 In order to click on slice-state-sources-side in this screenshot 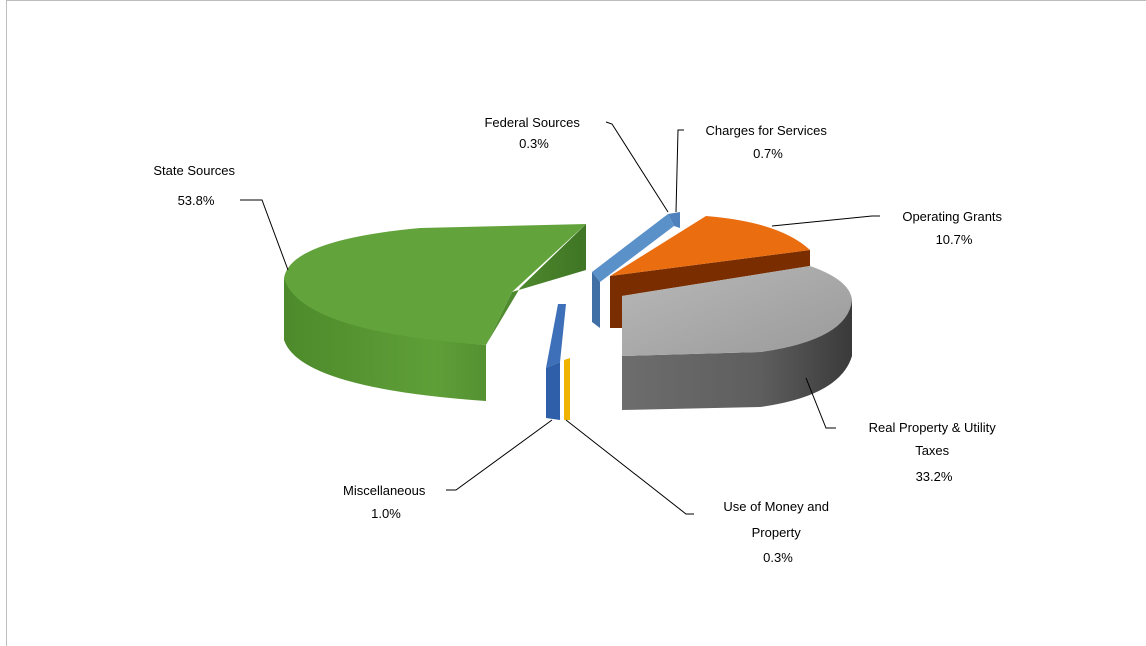, I will do `click(435, 312)`.